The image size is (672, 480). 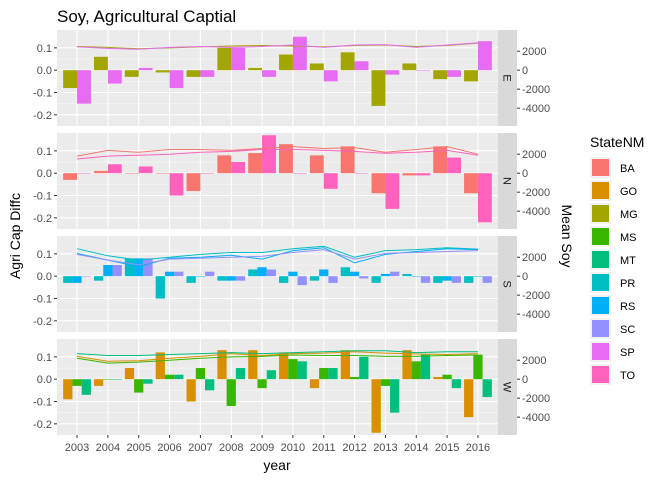 I want to click on bar-RS-2010, so click(x=293, y=274).